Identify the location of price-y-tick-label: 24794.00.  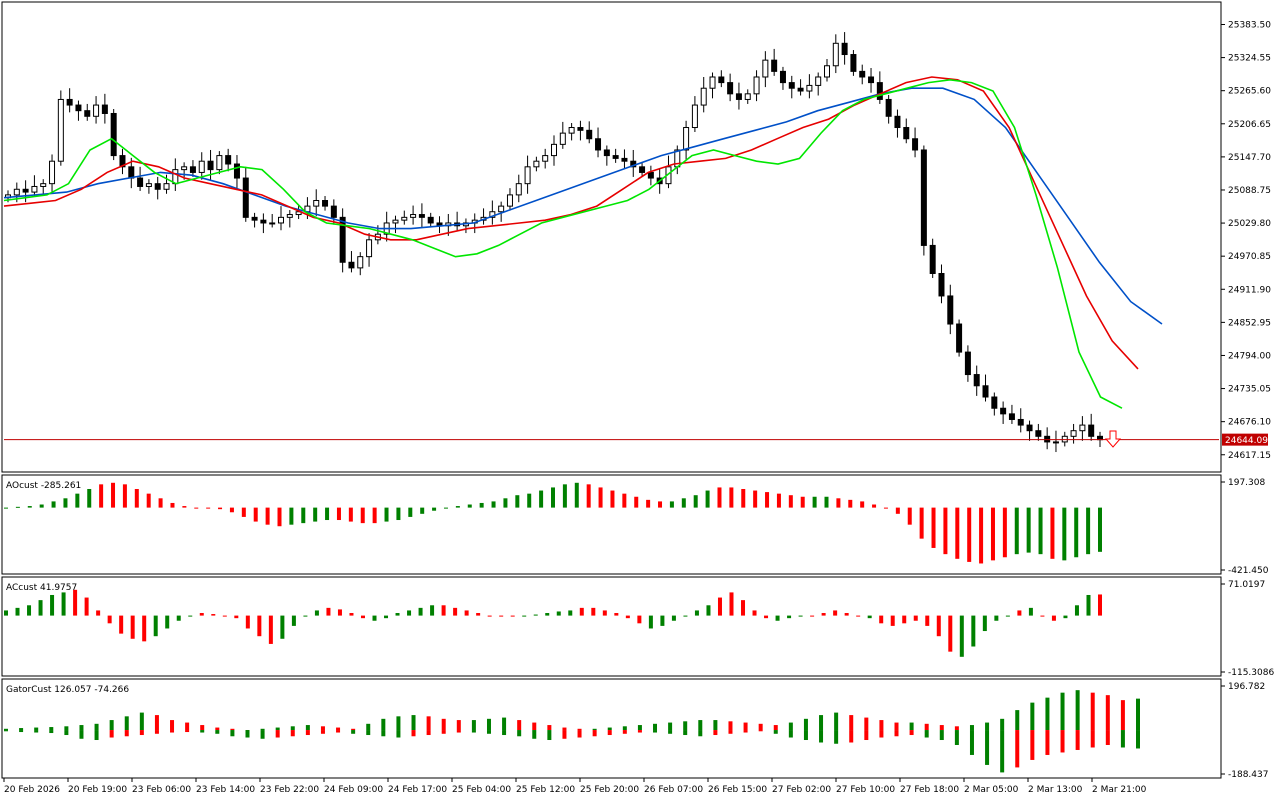
(1249, 356).